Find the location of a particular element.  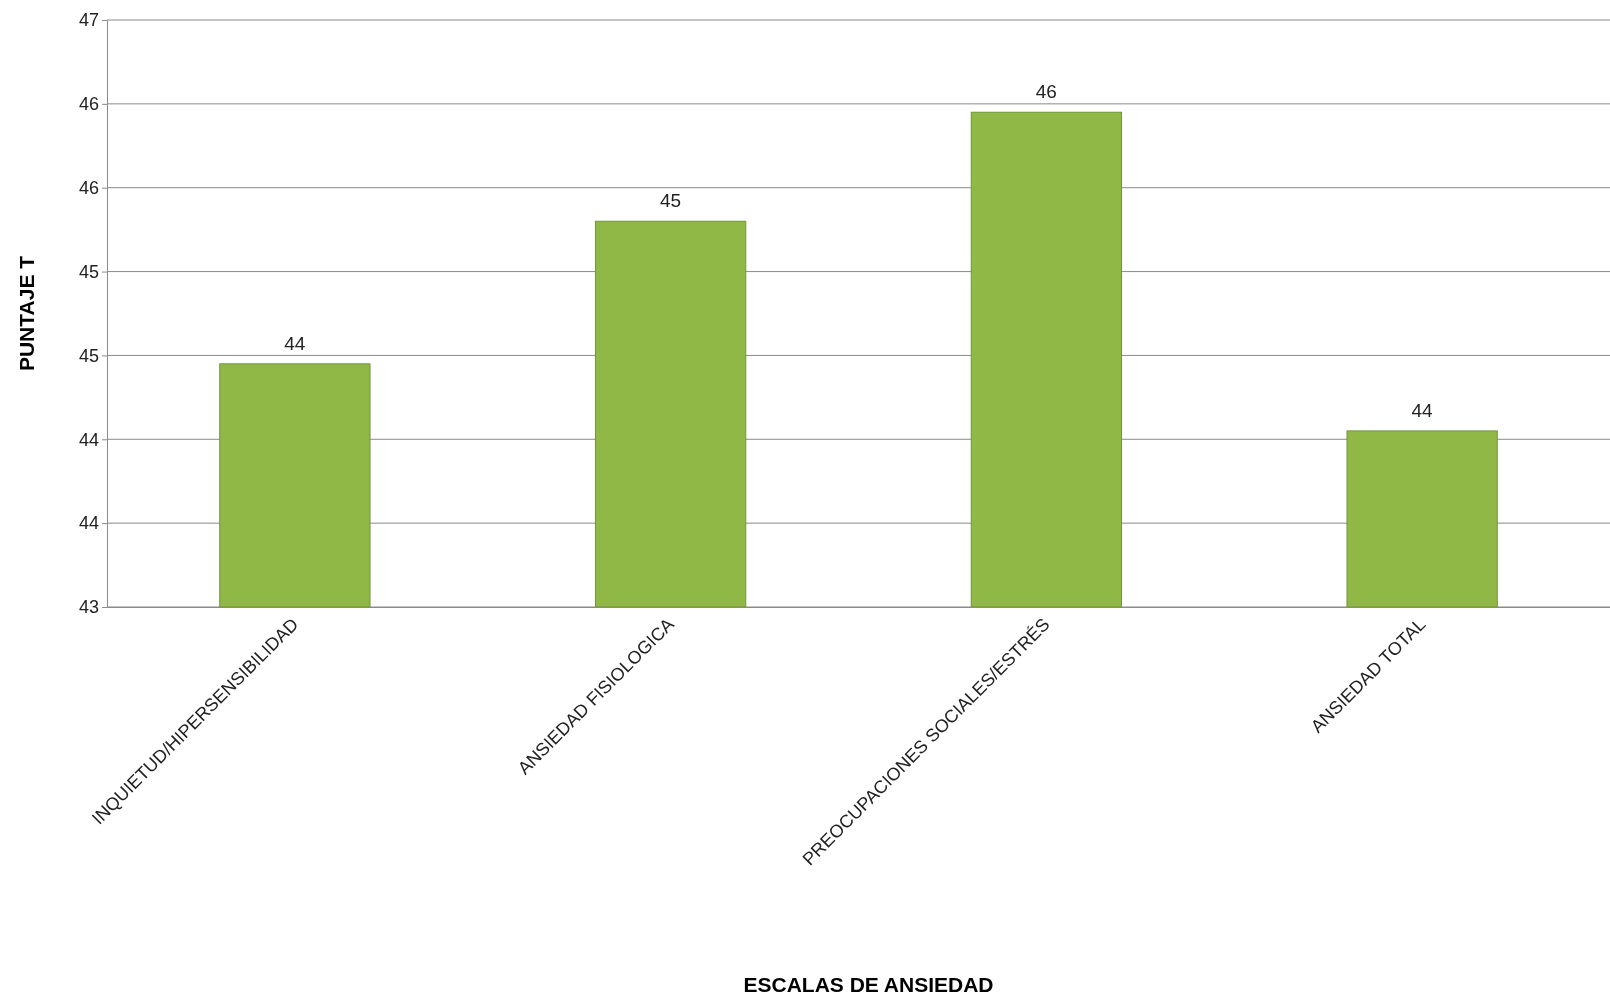

data-label: 46 is located at coordinates (1046, 92).